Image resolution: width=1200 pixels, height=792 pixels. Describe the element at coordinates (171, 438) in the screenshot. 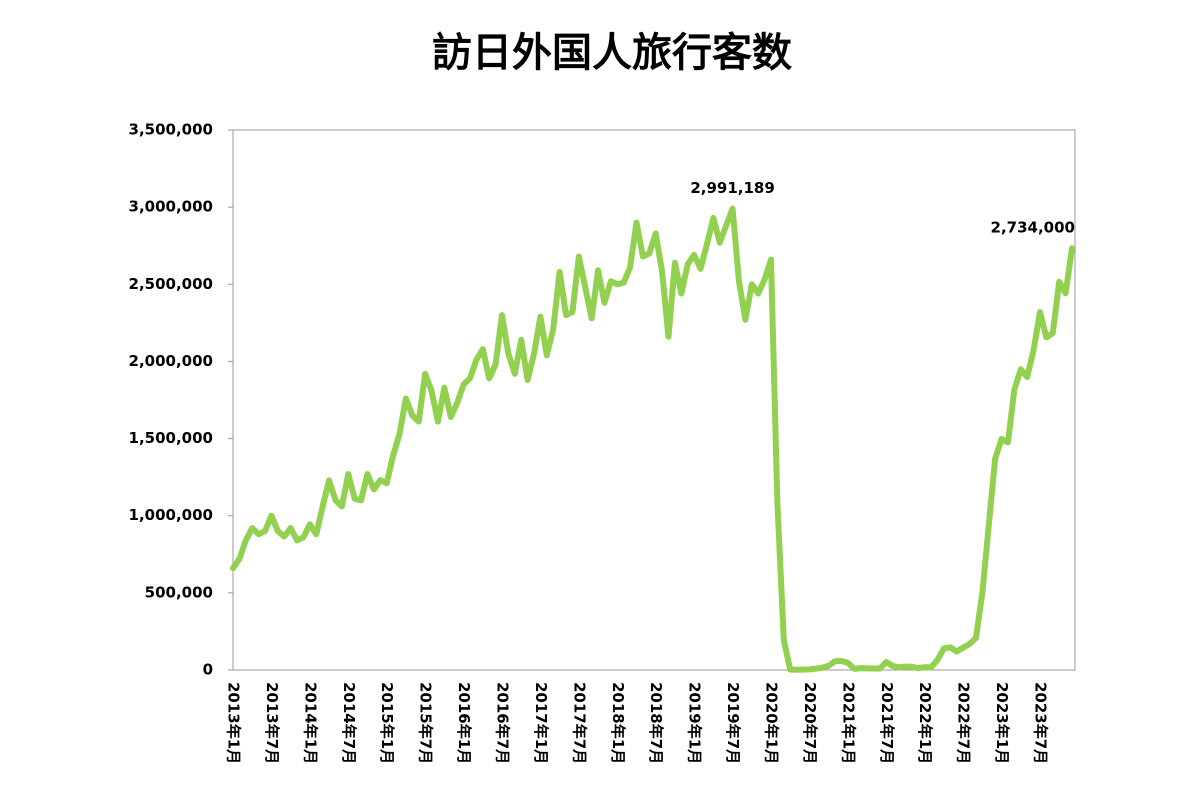

I see `y-tick-label: 1,500,000` at that location.